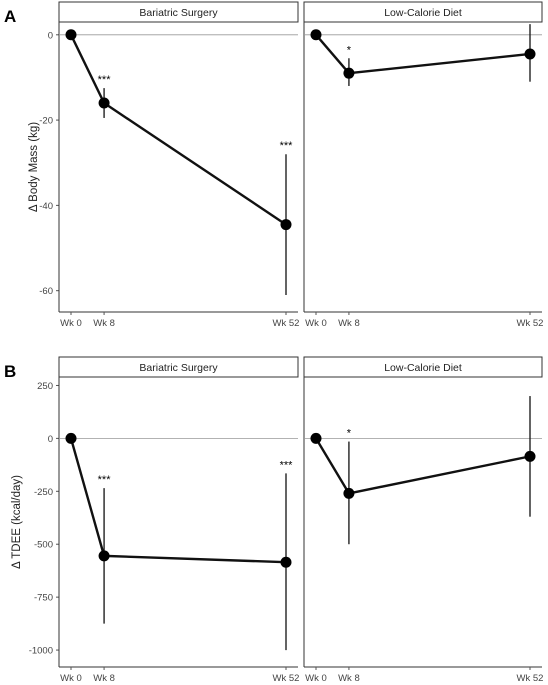 The image size is (548, 685). Describe the element at coordinates (349, 678) in the screenshot. I see `panel-b-facet-2-x-tick-label: Wk 8` at that location.